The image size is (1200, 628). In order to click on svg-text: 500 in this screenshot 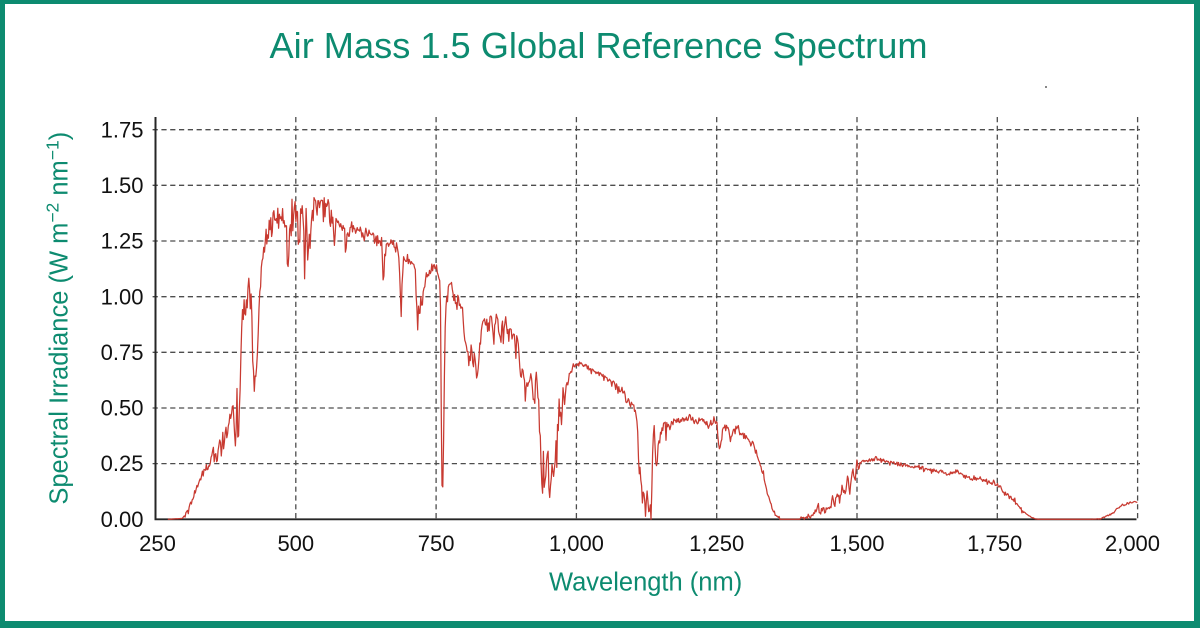, I will do `click(295, 543)`.